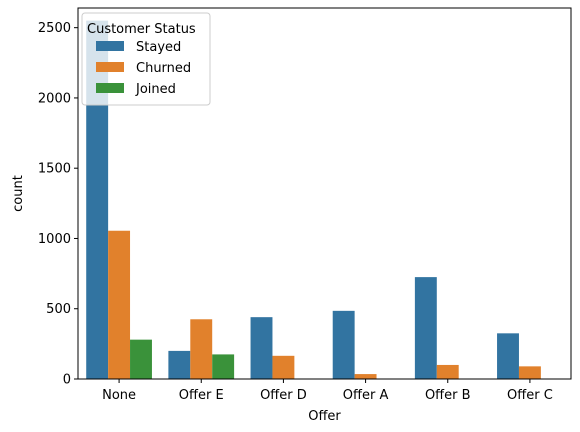 This screenshot has width=580, height=432. What do you see at coordinates (508, 356) in the screenshot?
I see `bar-stayed-offer-c` at bounding box center [508, 356].